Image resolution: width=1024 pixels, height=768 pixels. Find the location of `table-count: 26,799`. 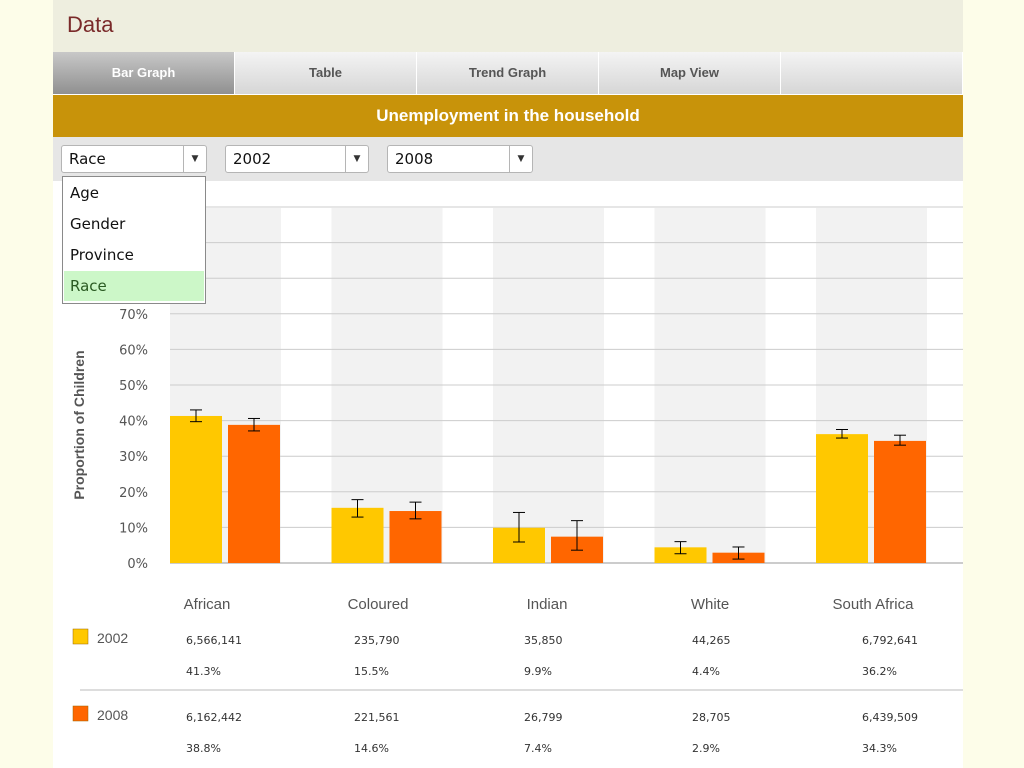

table-count: 26,799 is located at coordinates (543, 717).